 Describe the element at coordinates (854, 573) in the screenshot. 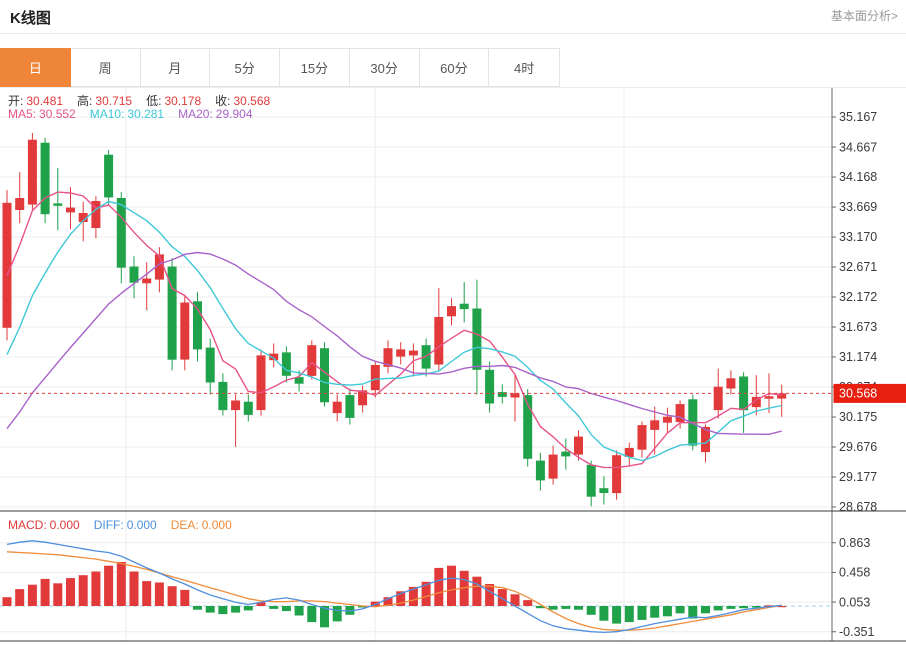

I see `svg-text: 0.458` at that location.